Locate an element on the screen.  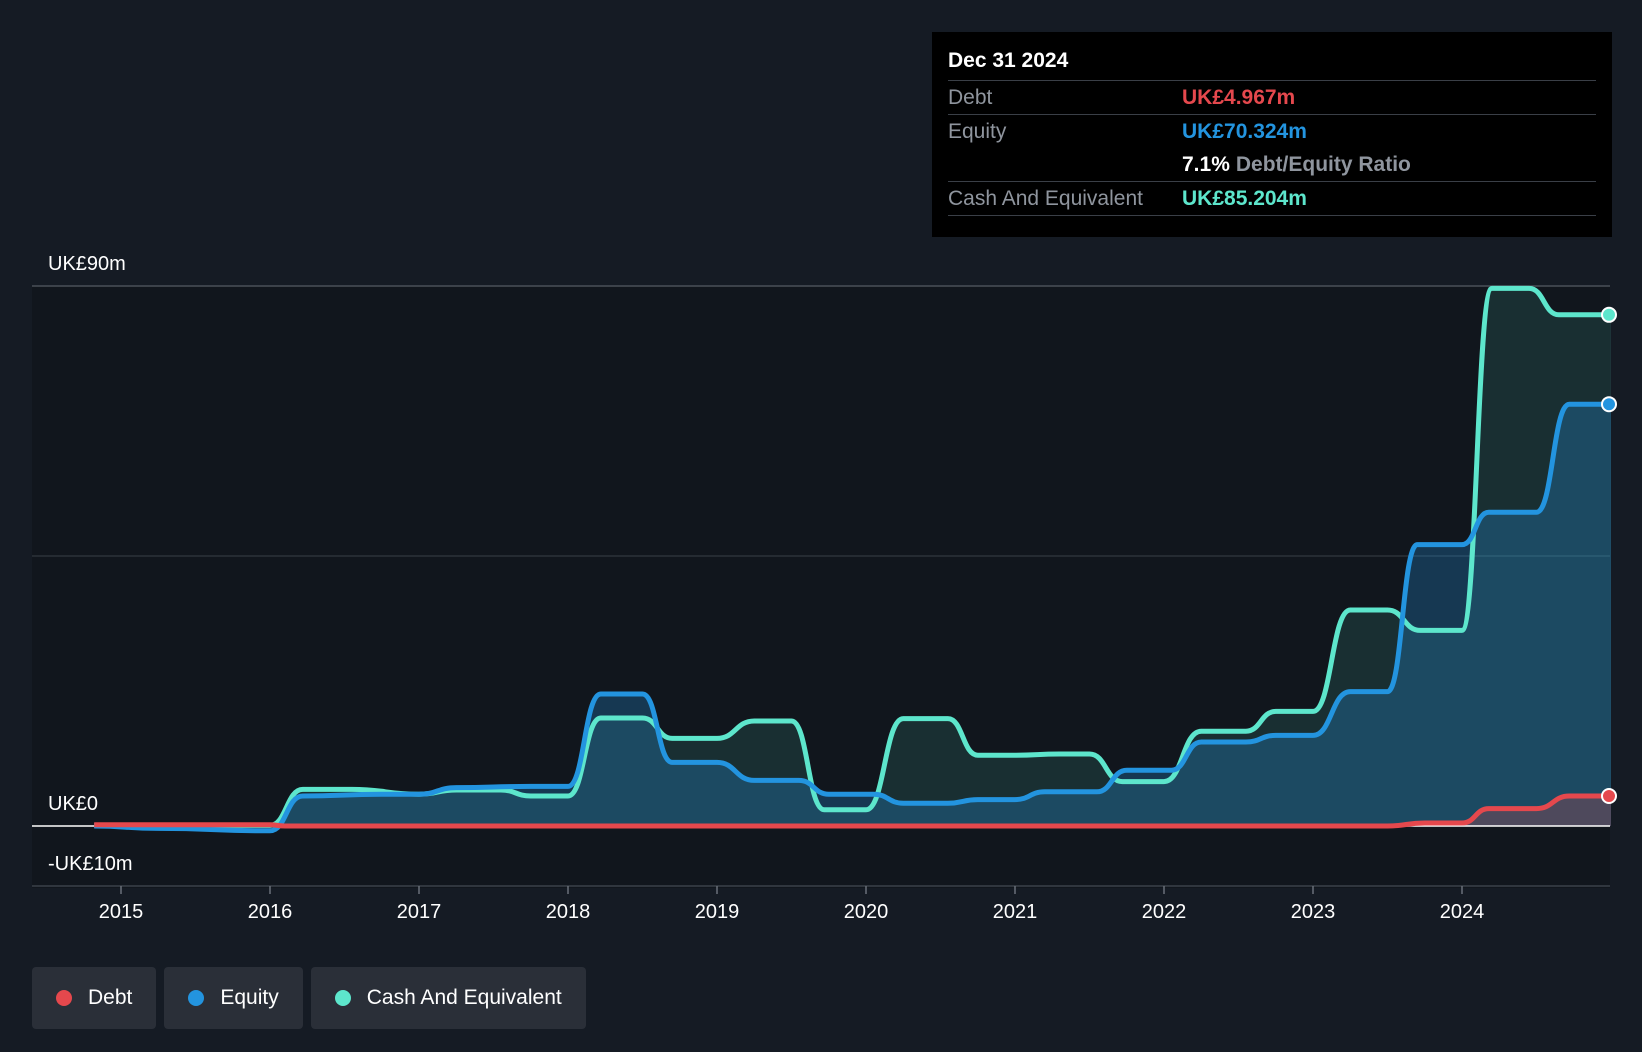
legend-label-cash: Cash And Equivalent is located at coordinates (464, 997).